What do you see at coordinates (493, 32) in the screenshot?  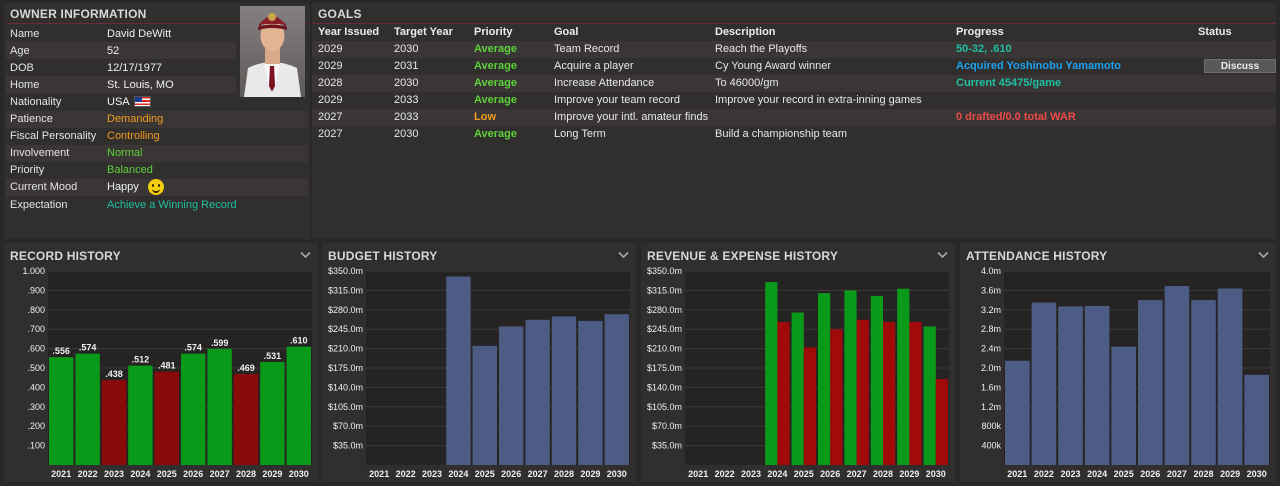 I see `col-header-priority: Priority` at bounding box center [493, 32].